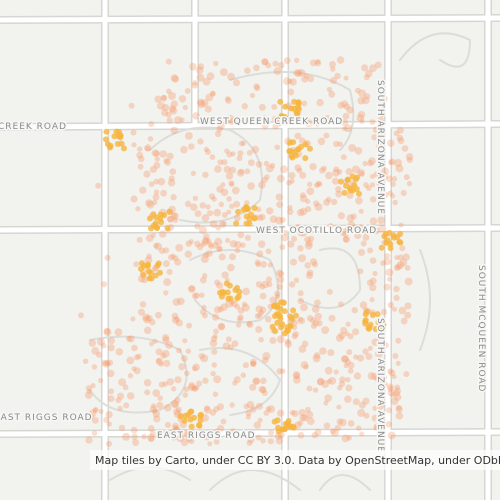 This screenshot has width=500, height=500. Describe the element at coordinates (271, 122) in the screenshot. I see `road-label: WEST QUEEN CREEK ROAD` at that location.